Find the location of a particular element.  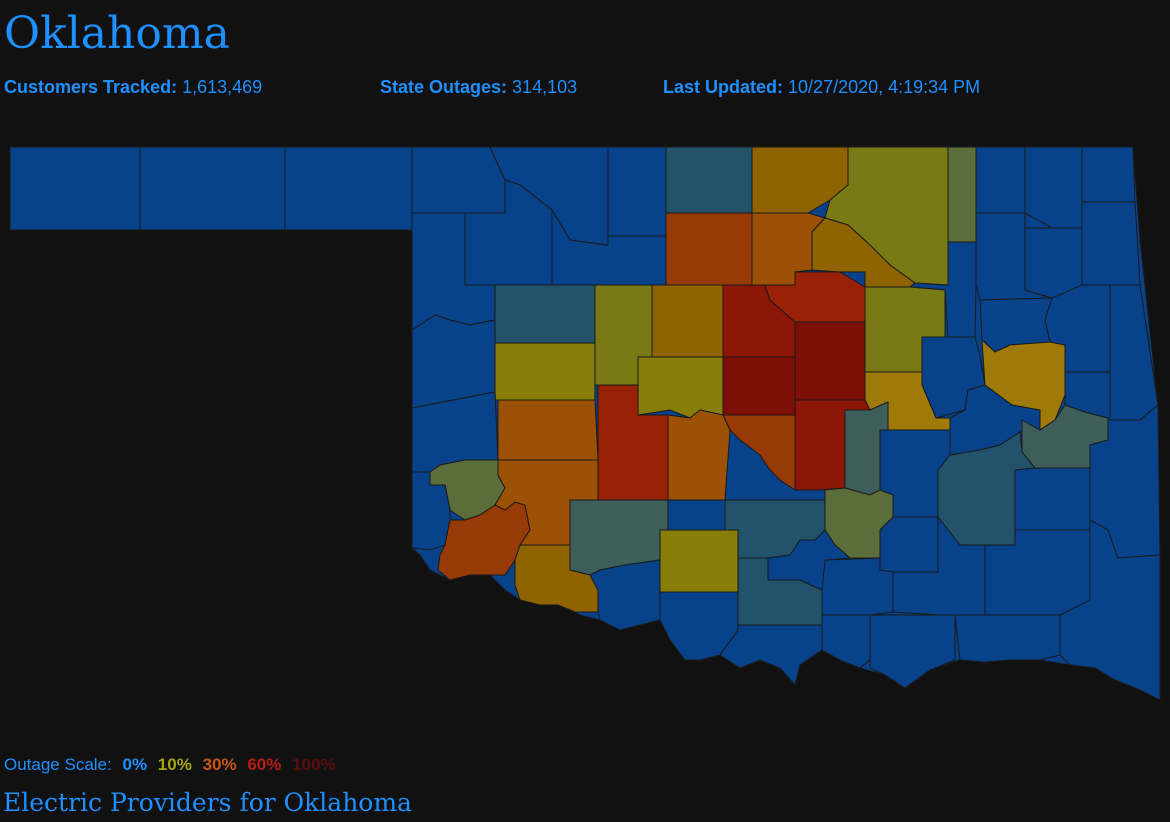

state-outages-value: 314,103 is located at coordinates (545, 87).